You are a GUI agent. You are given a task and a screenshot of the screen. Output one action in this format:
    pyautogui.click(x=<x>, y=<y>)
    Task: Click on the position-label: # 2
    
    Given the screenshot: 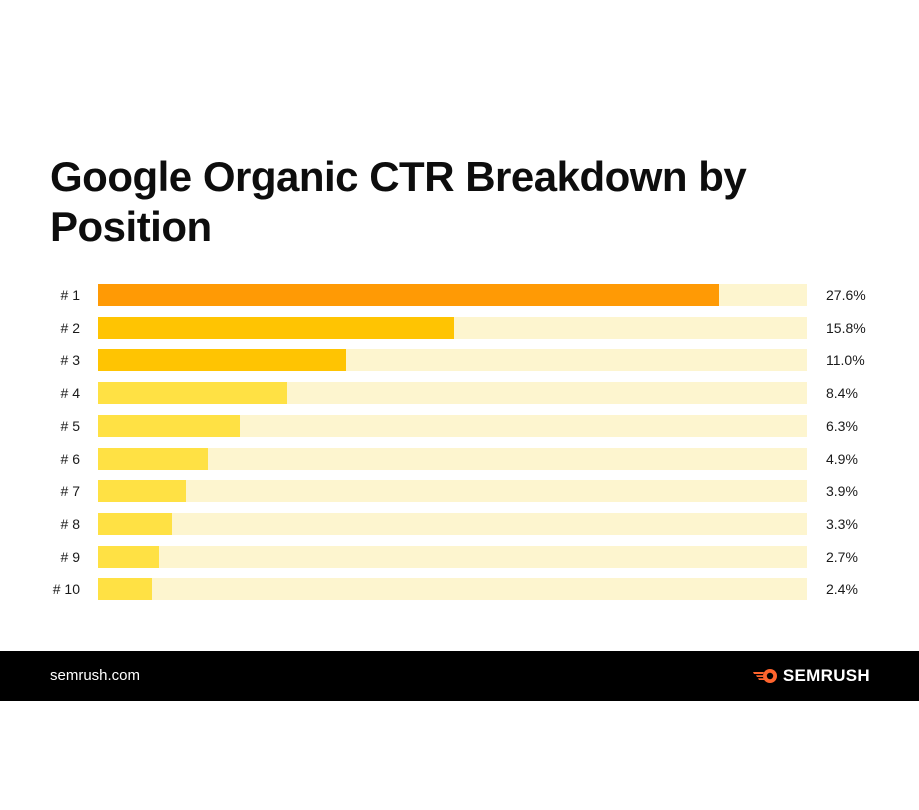 What is the action you would take?
    pyautogui.click(x=70, y=327)
    